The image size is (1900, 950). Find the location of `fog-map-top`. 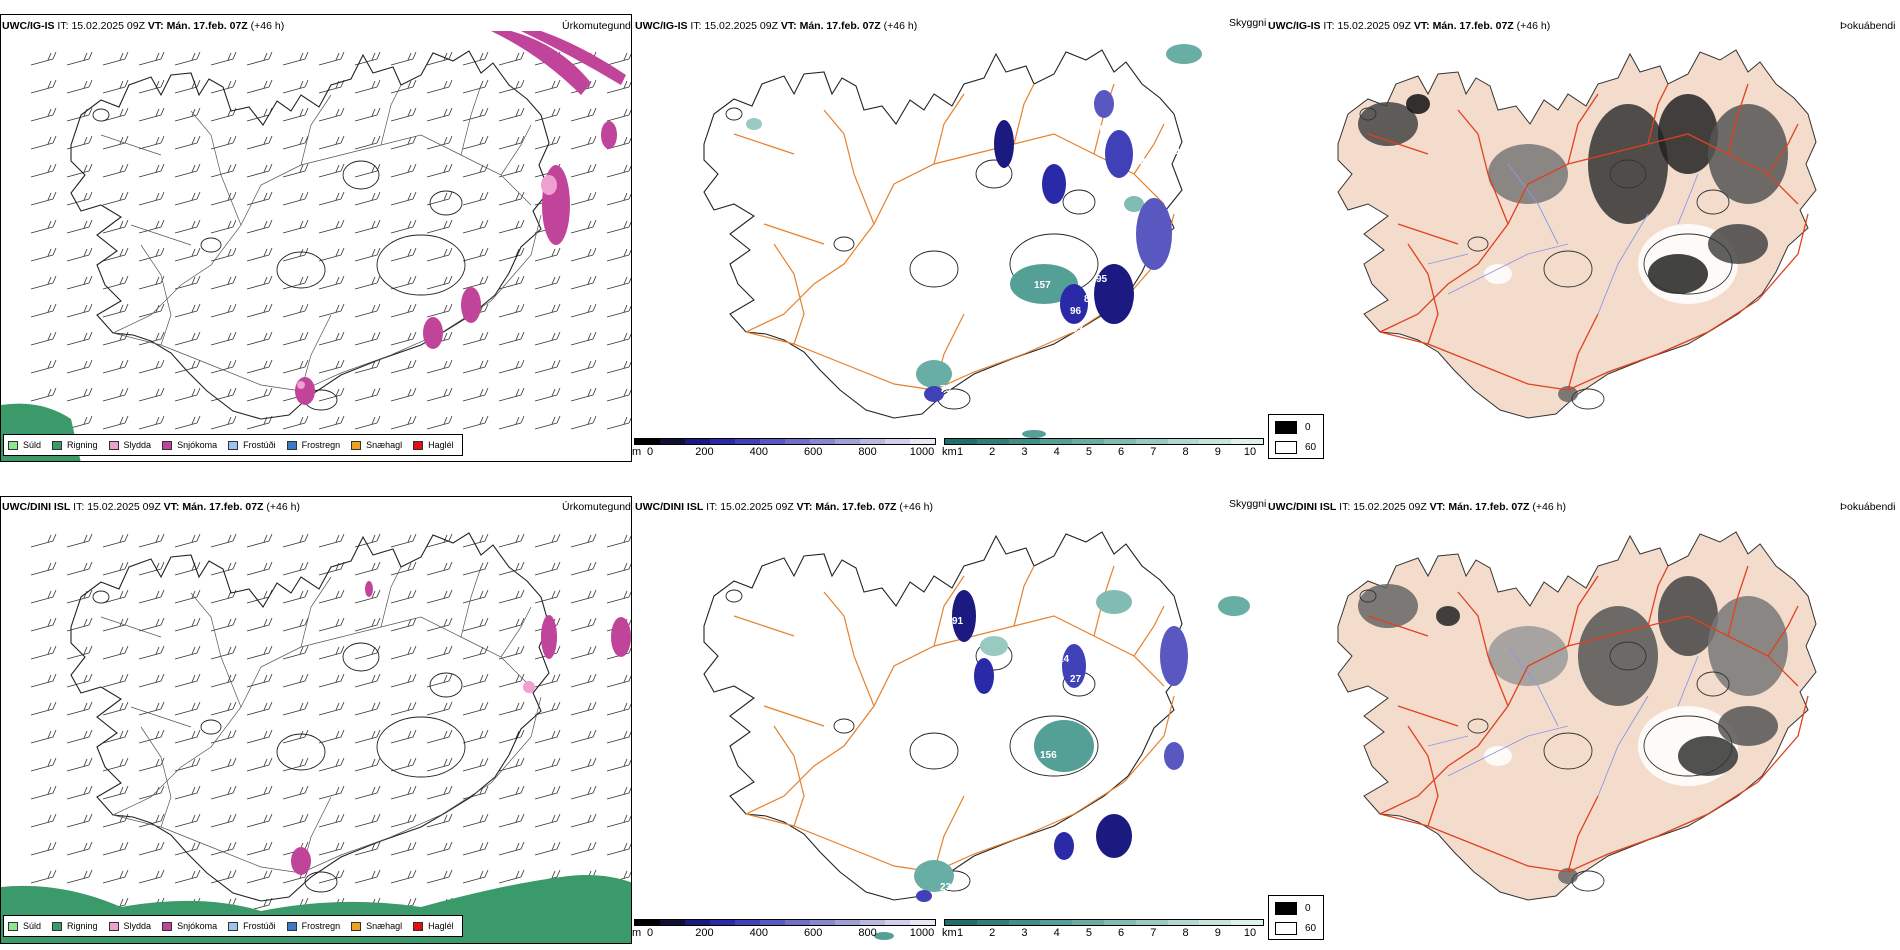

fog-map-top is located at coordinates (1577, 234).